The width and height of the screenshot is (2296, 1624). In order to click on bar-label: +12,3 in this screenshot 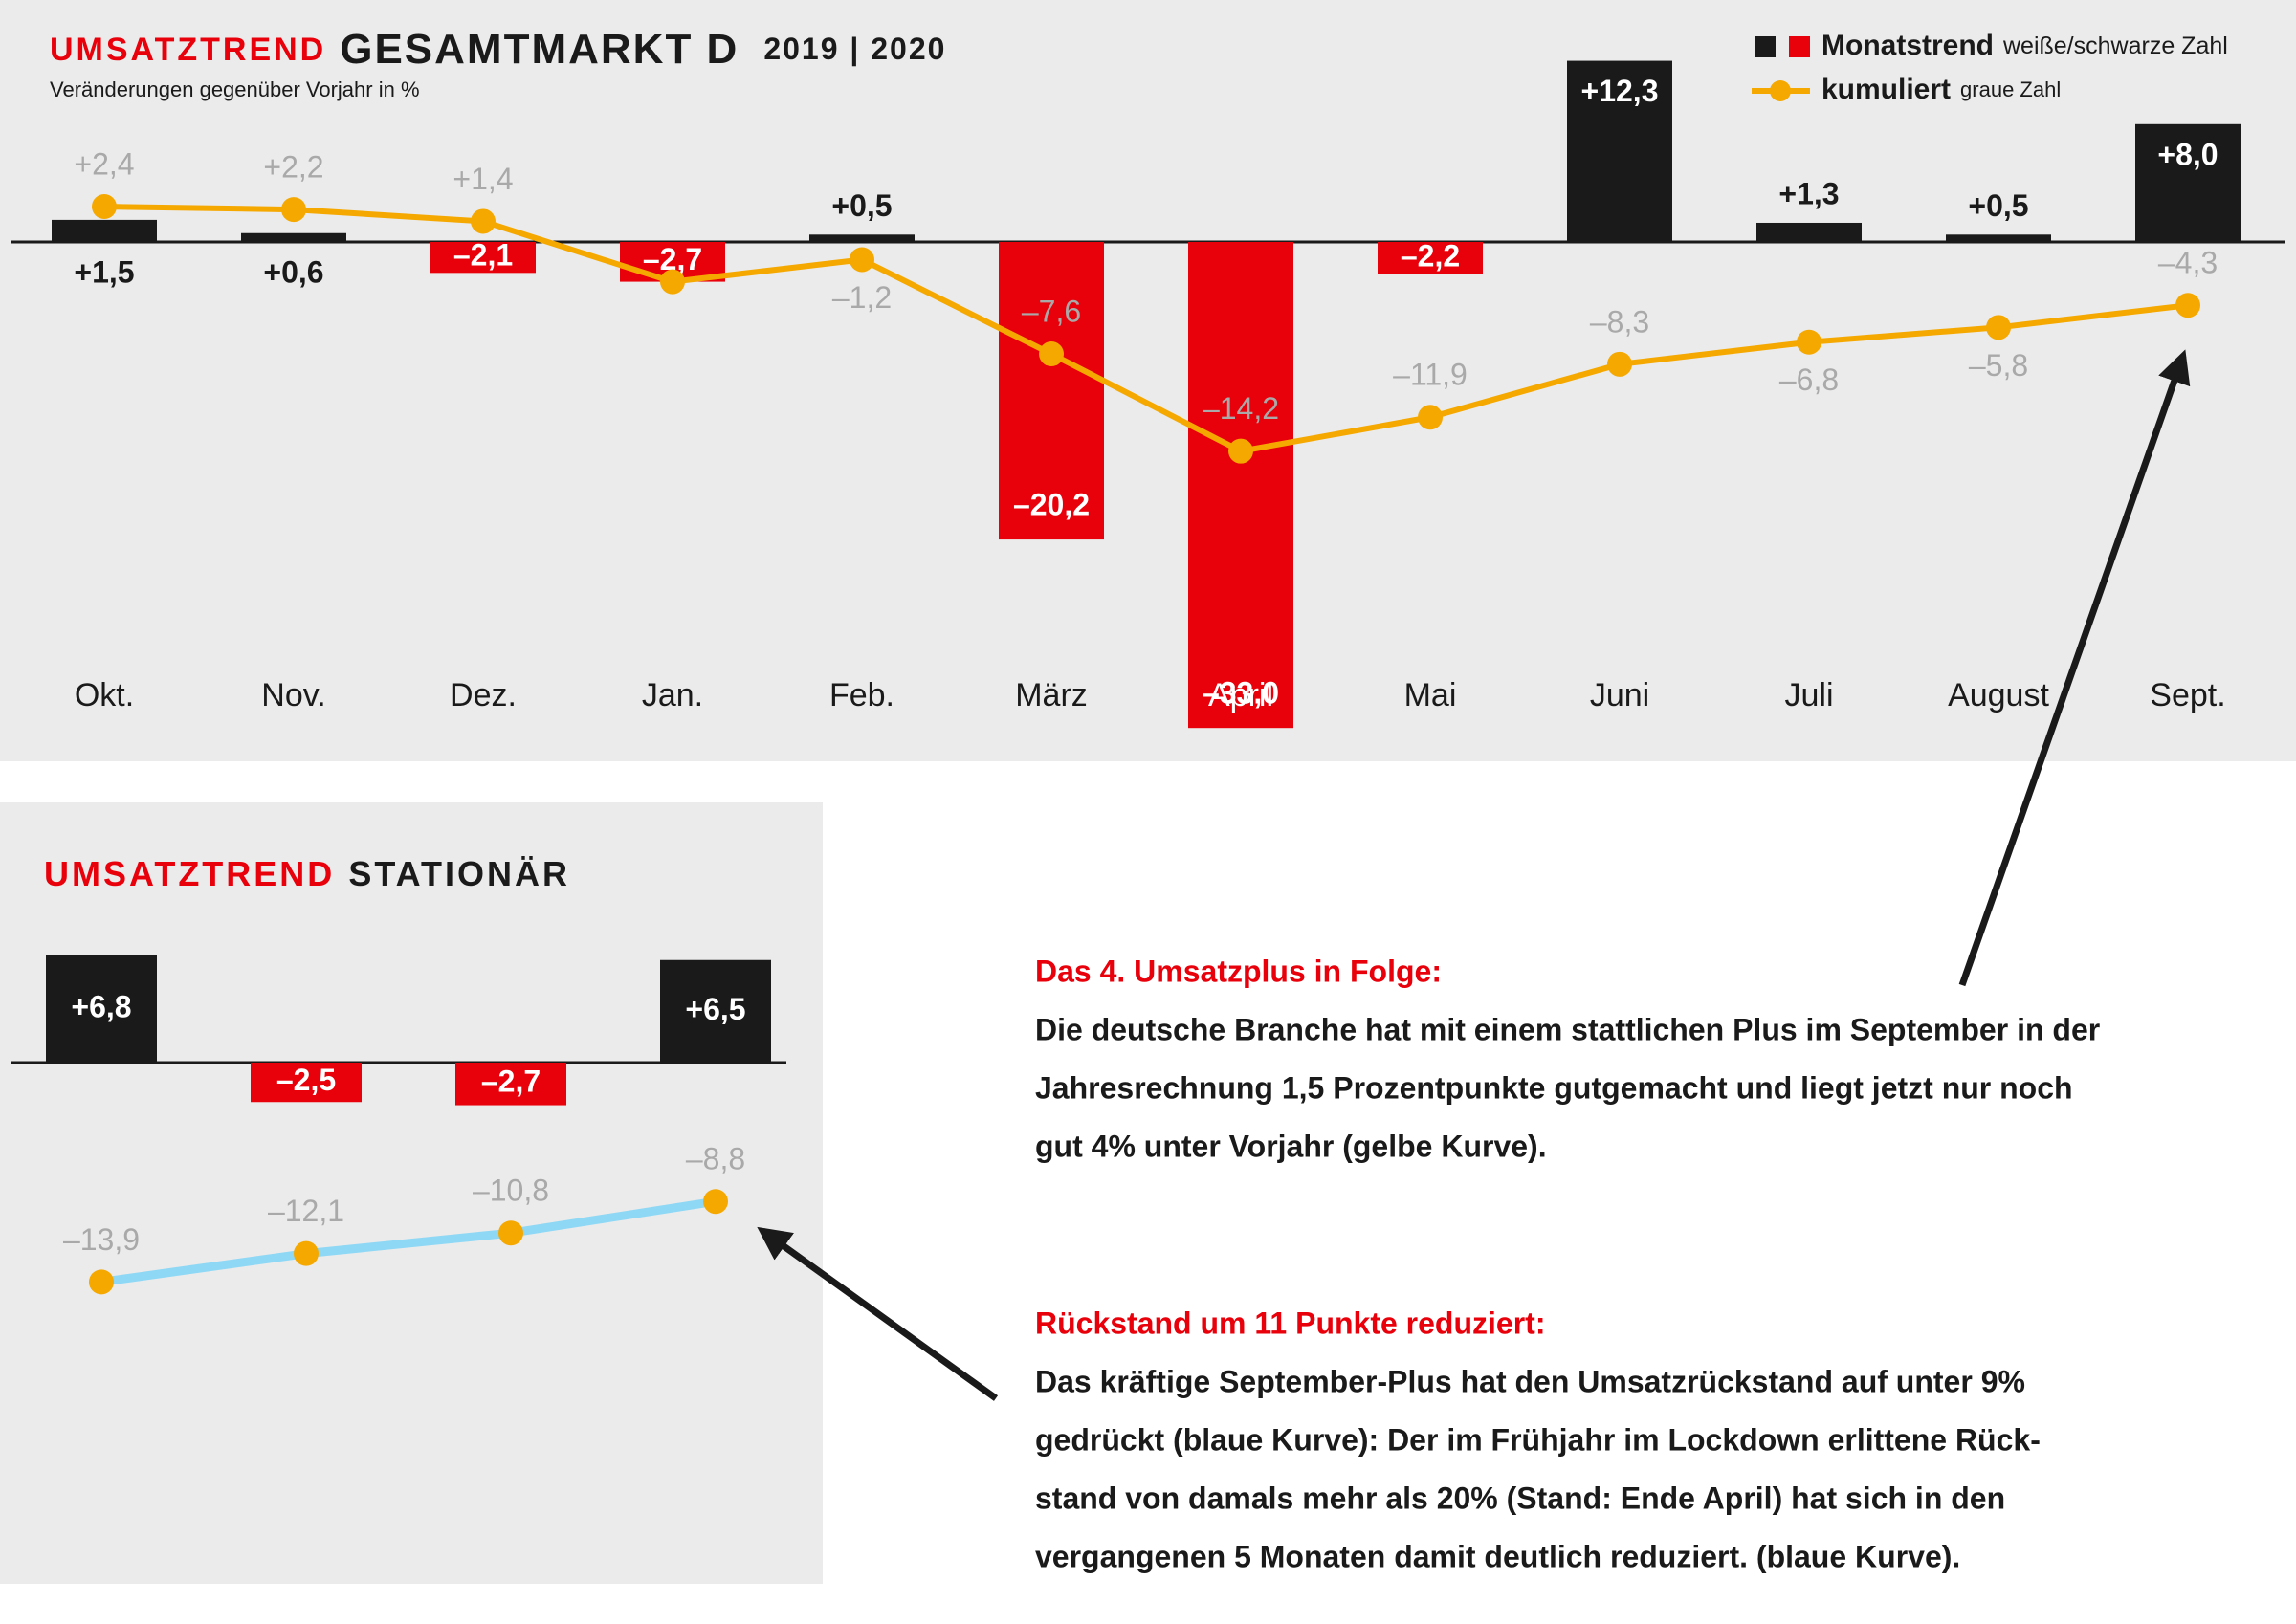, I will do `click(1620, 91)`.